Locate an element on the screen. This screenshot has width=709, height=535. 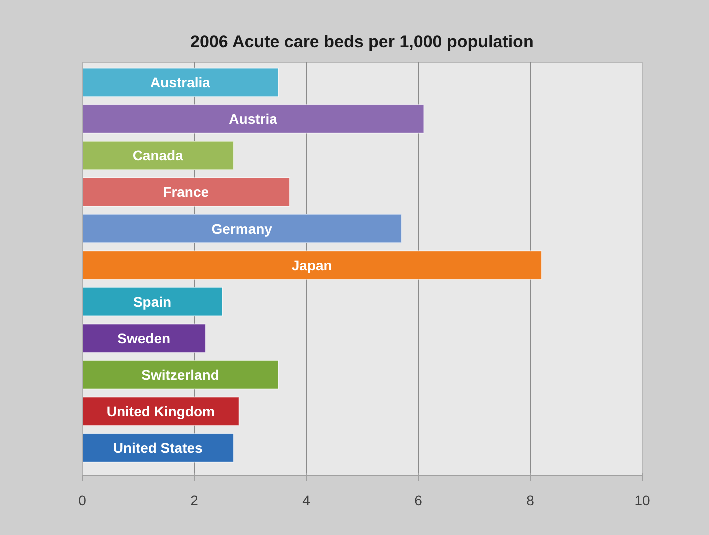
y-tick-label: France is located at coordinates (186, 192).